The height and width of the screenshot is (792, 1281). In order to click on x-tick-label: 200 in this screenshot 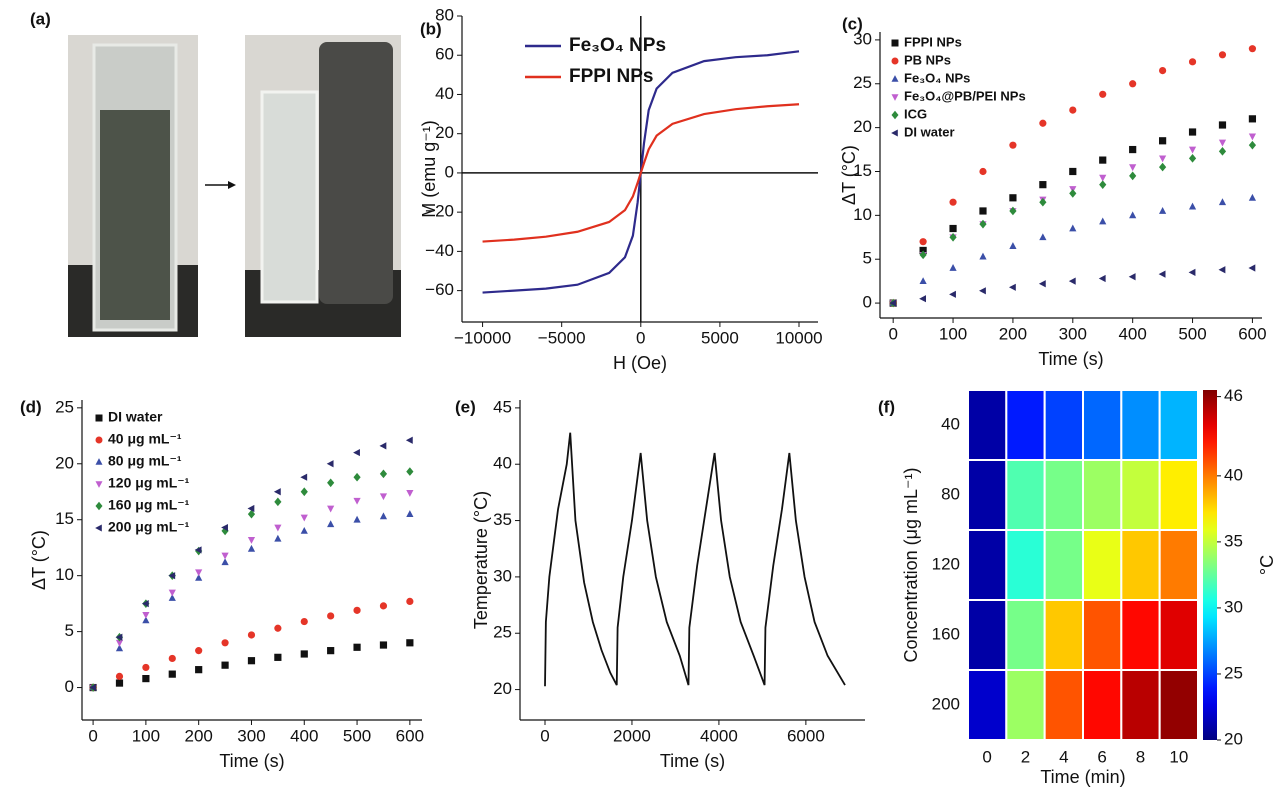, I will do `click(1013, 333)`.